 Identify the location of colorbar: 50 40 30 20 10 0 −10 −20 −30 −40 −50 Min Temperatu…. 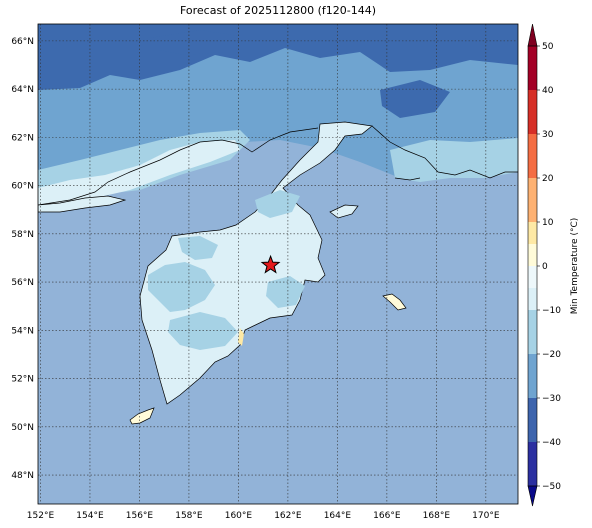
(553, 265).